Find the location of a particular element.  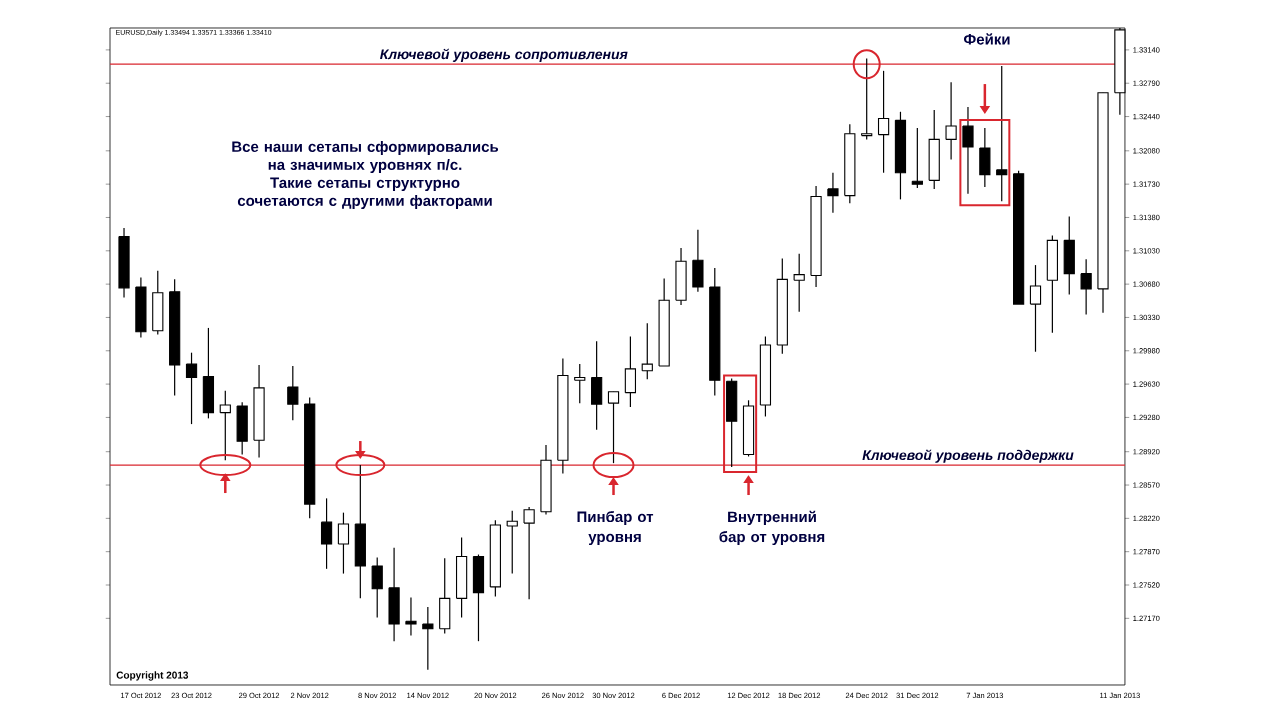

ref-line-label: Ключевой уровень сопротивления is located at coordinates (504, 55).